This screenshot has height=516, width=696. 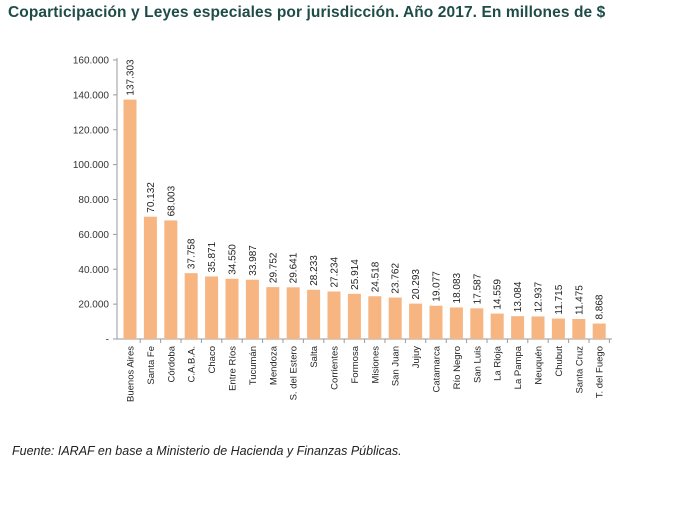 I want to click on x-tick-label: Misiones, so click(x=375, y=365).